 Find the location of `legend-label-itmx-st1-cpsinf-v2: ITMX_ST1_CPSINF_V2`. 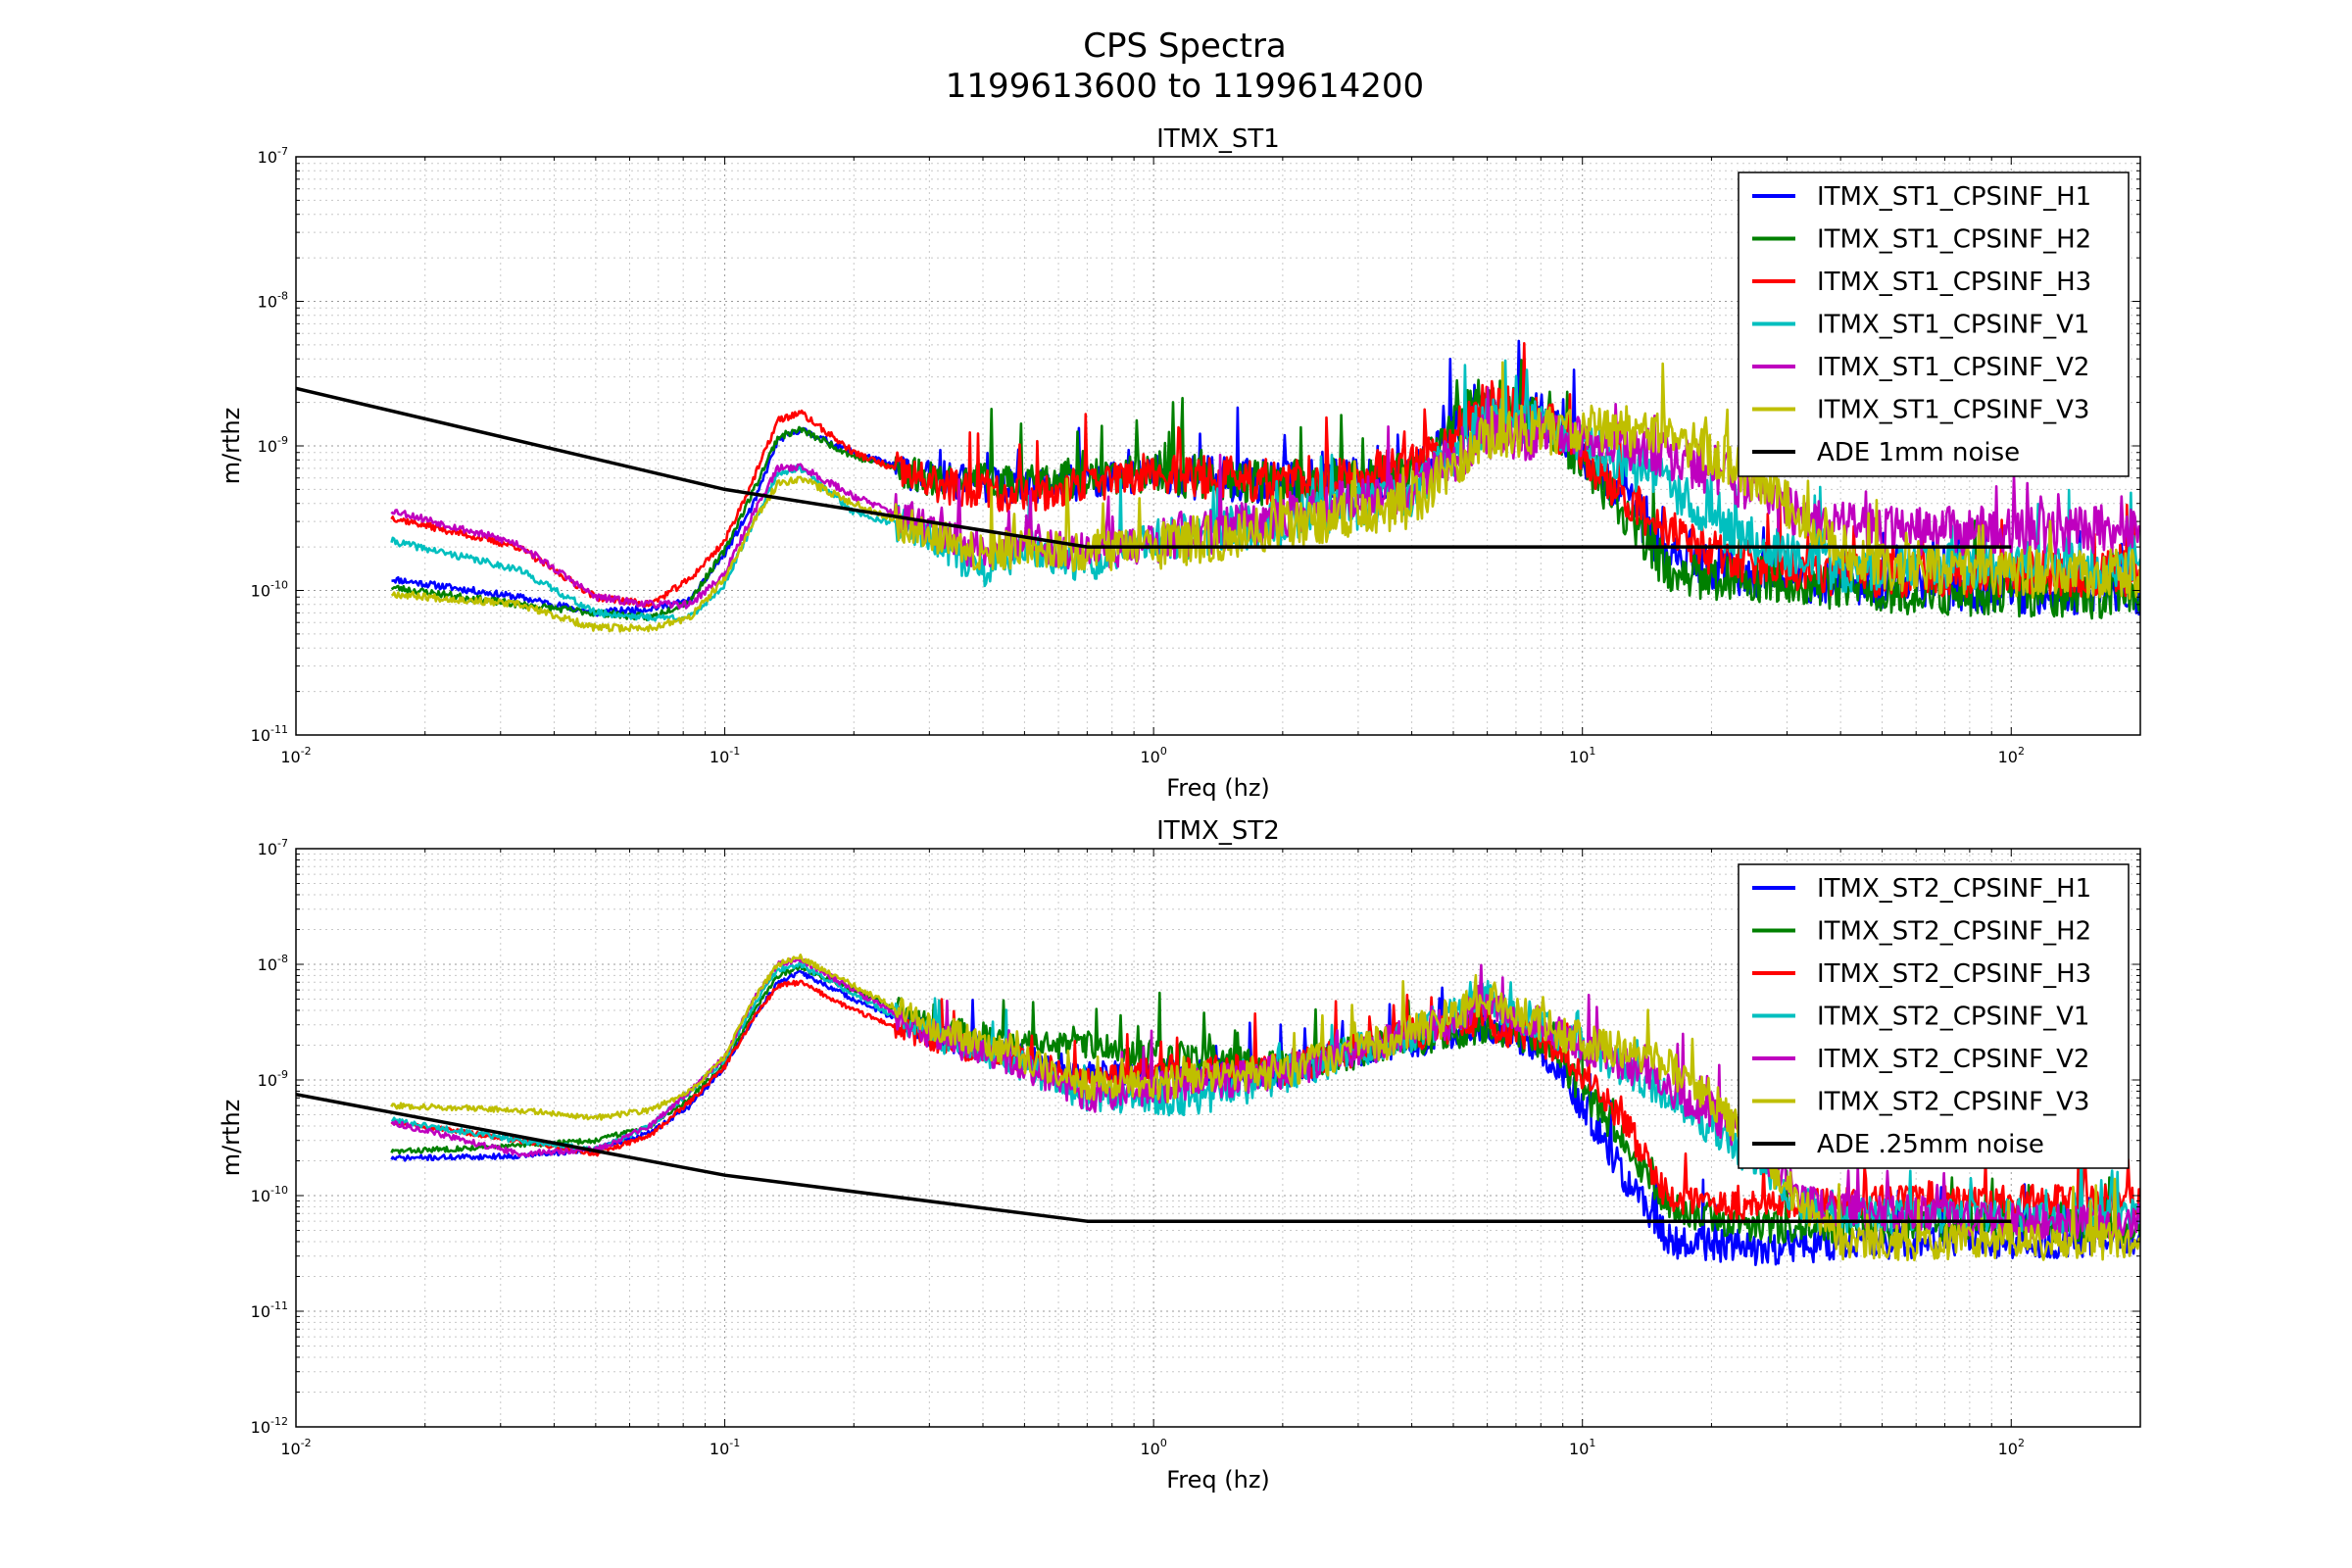

legend-label-itmx-st1-cpsinf-v2: ITMX_ST1_CPSINF_V2 is located at coordinates (1953, 367).